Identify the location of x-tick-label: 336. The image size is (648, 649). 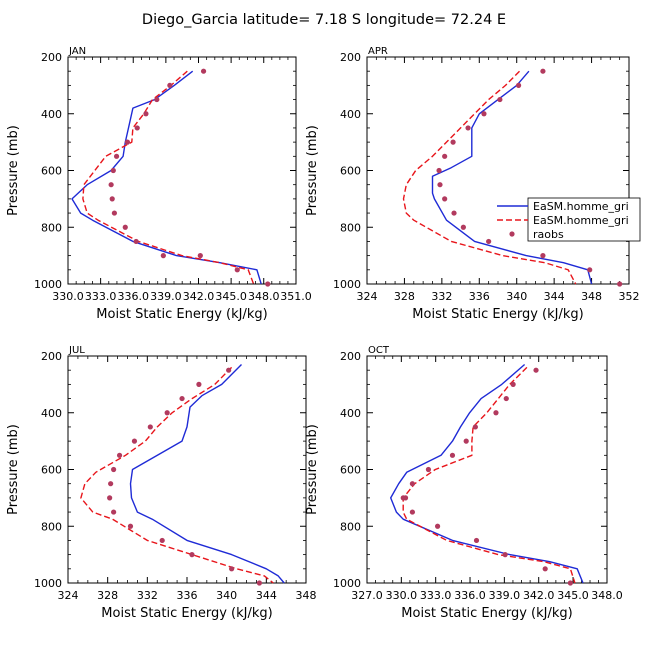
(187, 595).